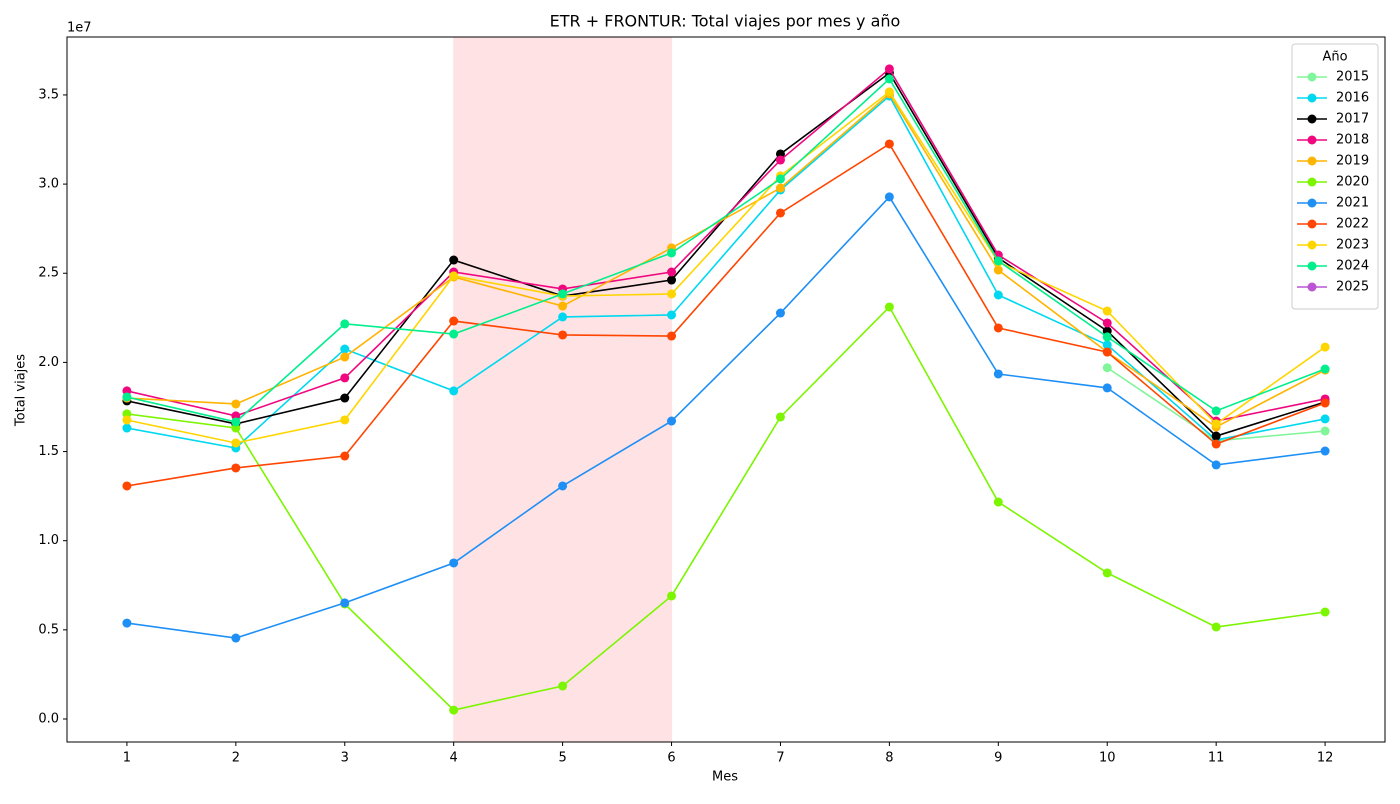 This screenshot has width=1400, height=804. I want to click on legend-label: 2024, so click(1352, 266).